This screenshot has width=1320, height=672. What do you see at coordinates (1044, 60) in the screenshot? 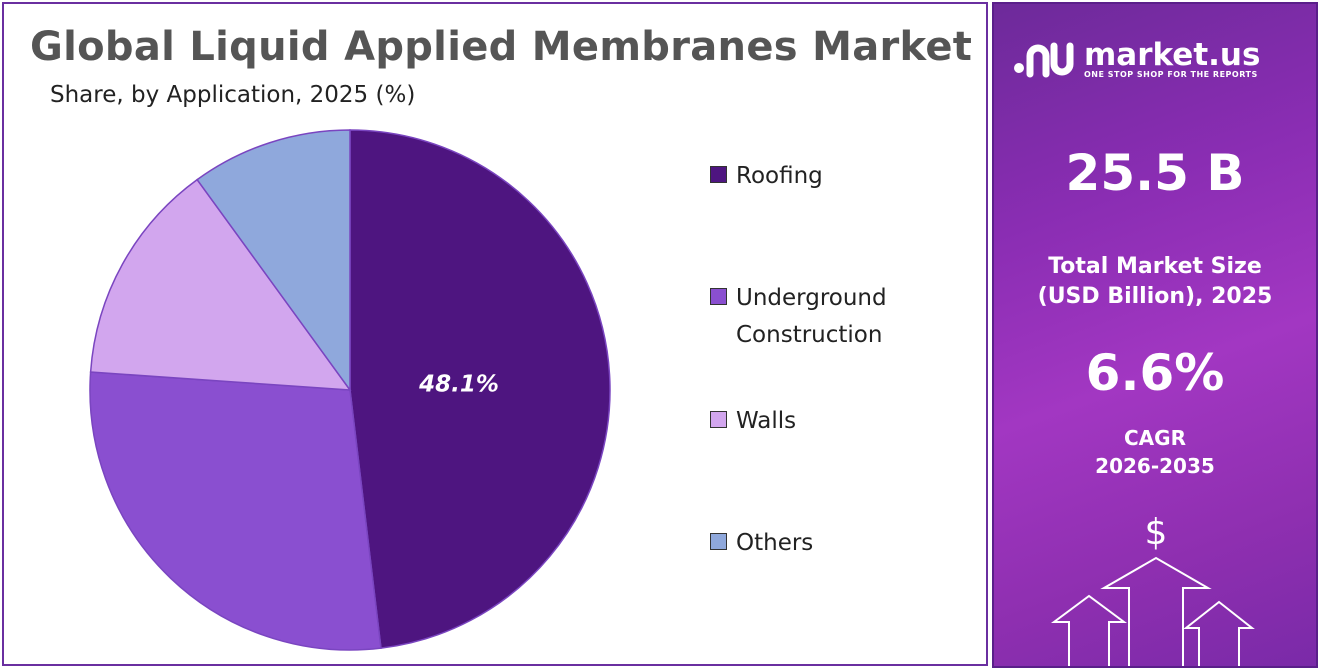
I see `market-us-logo-icon` at bounding box center [1044, 60].